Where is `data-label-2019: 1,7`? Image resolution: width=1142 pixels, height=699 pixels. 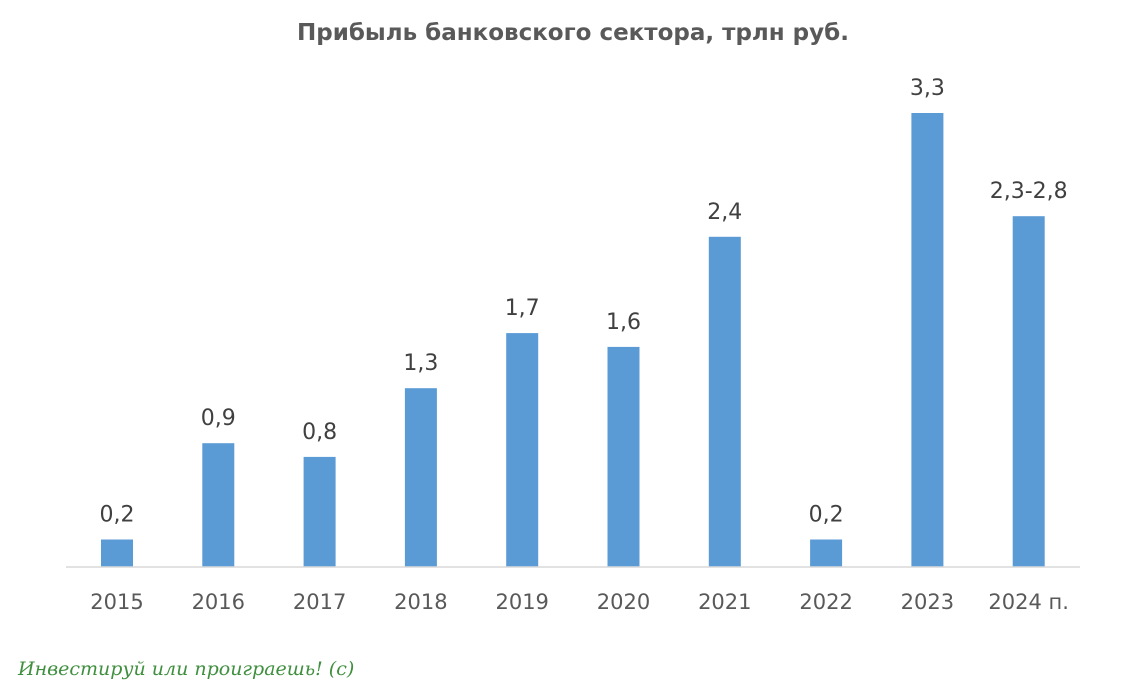
data-label-2019: 1,7 is located at coordinates (522, 308).